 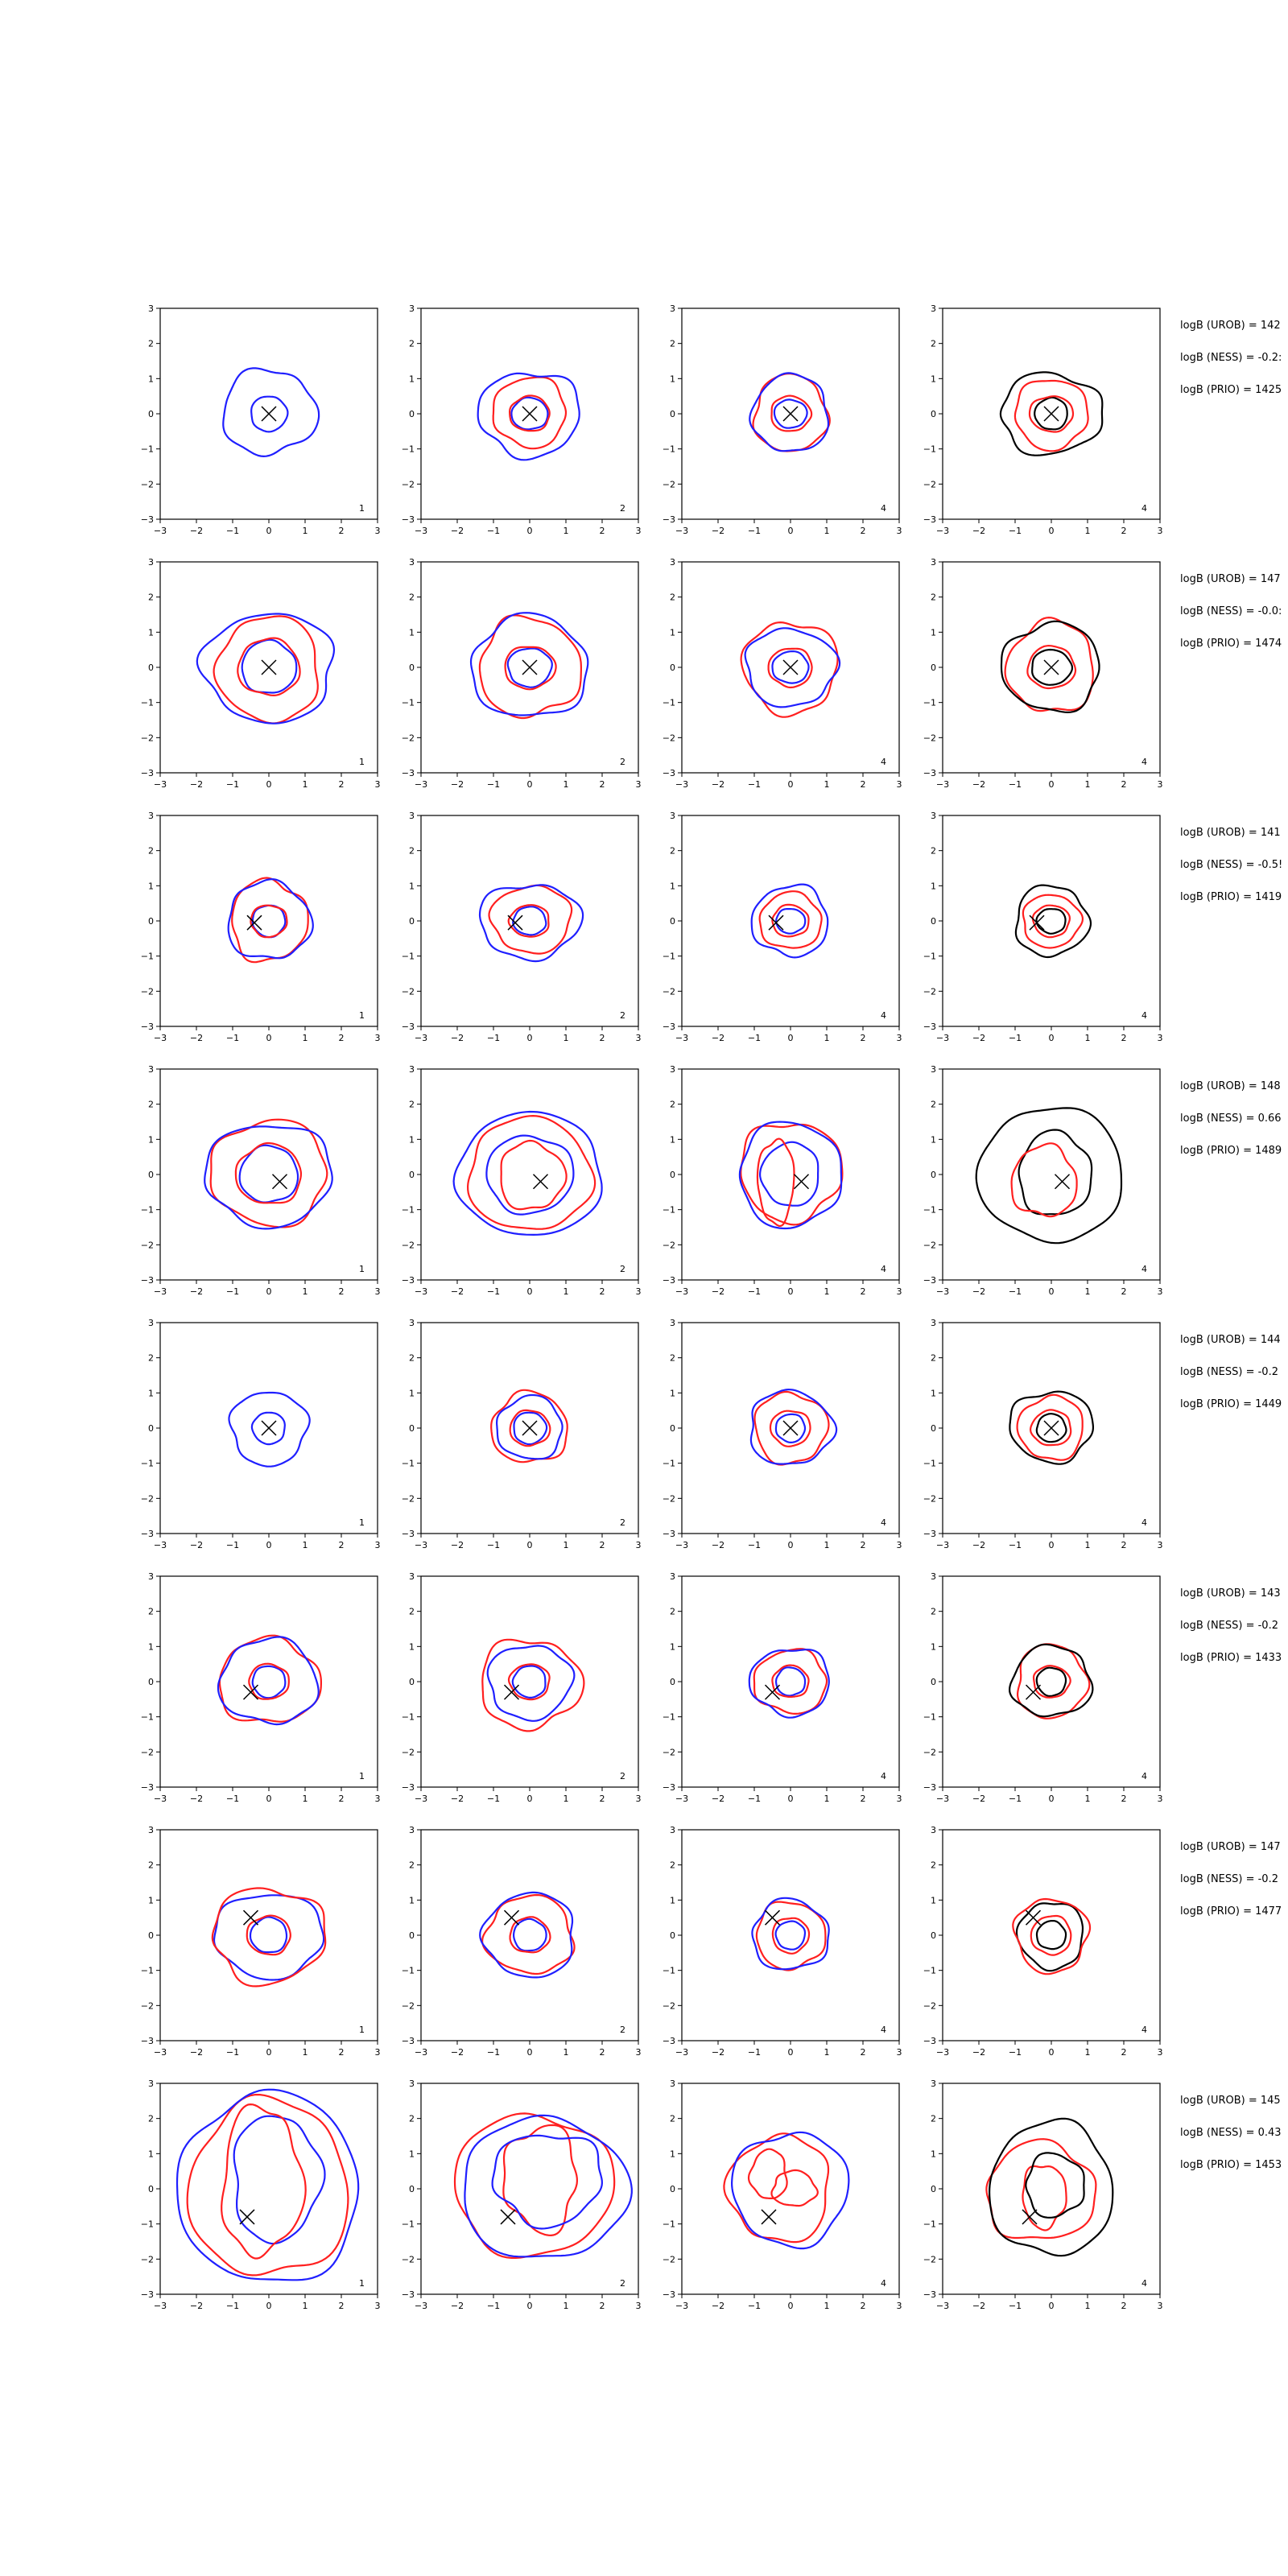 I want to click on panel-r5-c4: −3 −2 −1 0 1 2 3 3 2 1 0 −1 −2 −3 4, so click(x=1043, y=1434).